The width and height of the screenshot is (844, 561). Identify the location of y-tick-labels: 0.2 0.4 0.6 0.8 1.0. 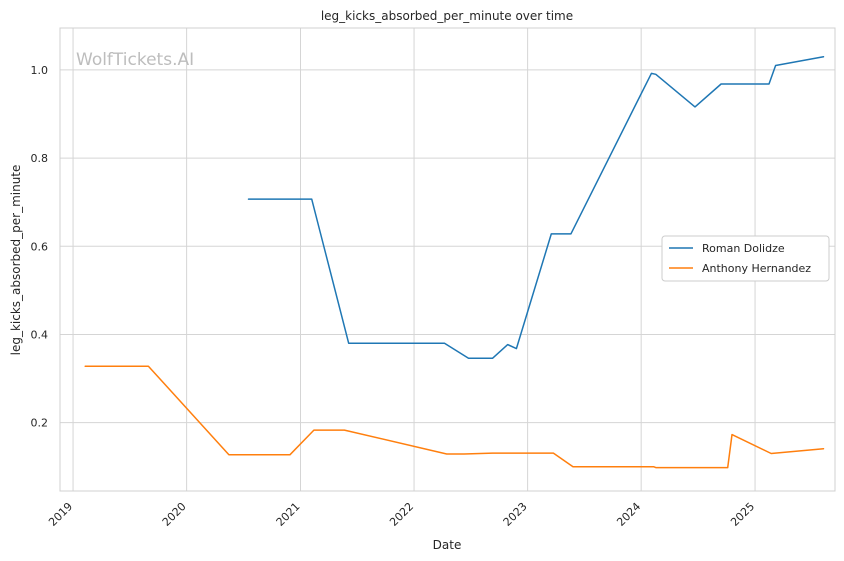
(40, 247).